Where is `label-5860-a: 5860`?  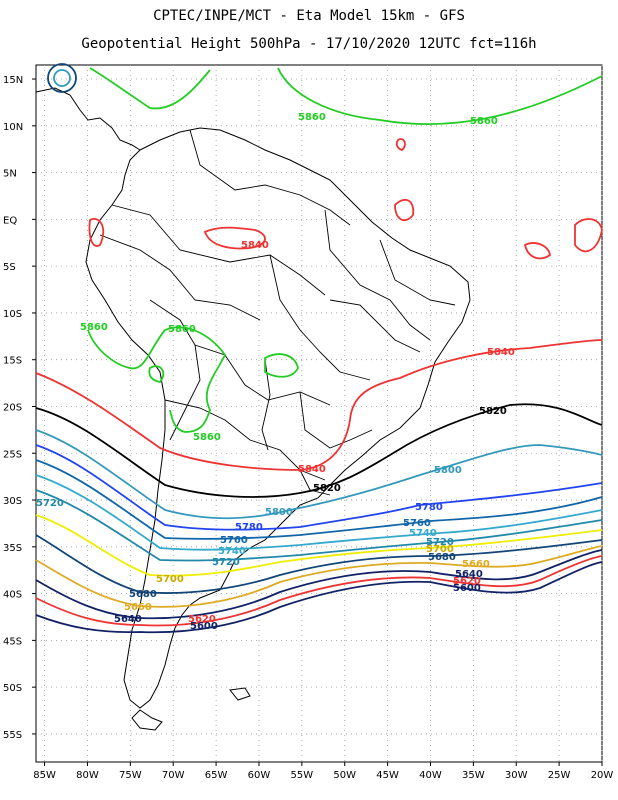
label-5860-a: 5860 is located at coordinates (312, 117).